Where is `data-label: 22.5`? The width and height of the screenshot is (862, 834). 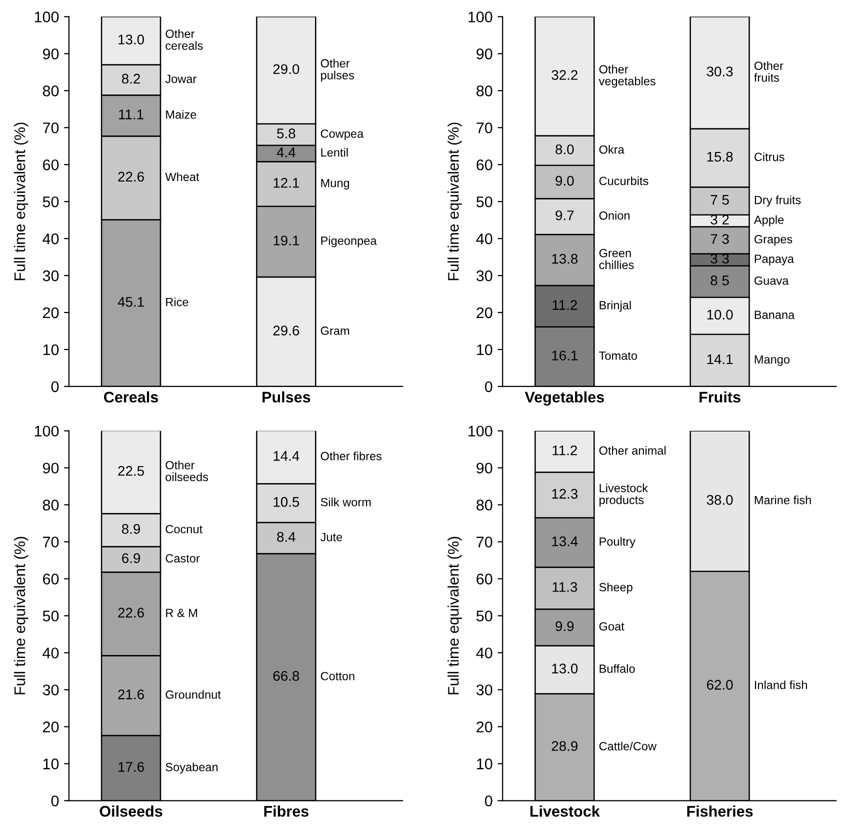 data-label: 22.5 is located at coordinates (131, 471).